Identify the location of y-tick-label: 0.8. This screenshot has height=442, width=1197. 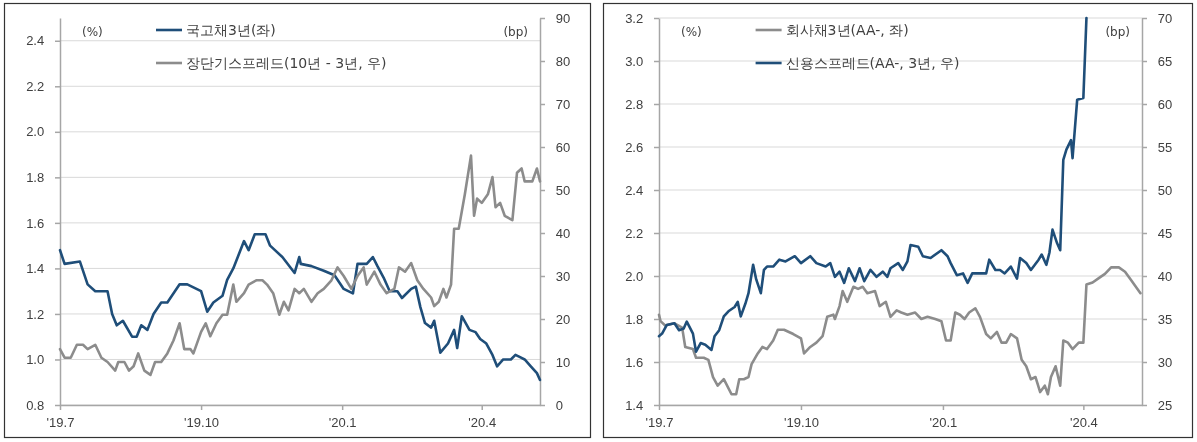
(35, 405).